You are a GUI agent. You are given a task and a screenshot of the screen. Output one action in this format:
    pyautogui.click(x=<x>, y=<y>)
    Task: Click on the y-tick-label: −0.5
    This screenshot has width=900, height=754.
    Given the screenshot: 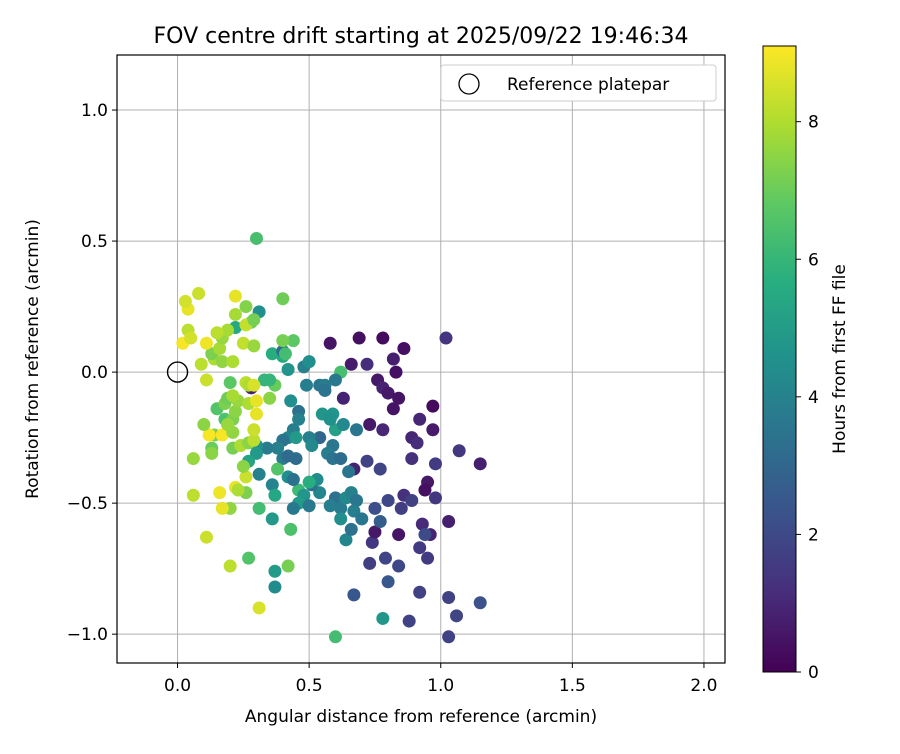 What is the action you would take?
    pyautogui.click(x=87, y=504)
    